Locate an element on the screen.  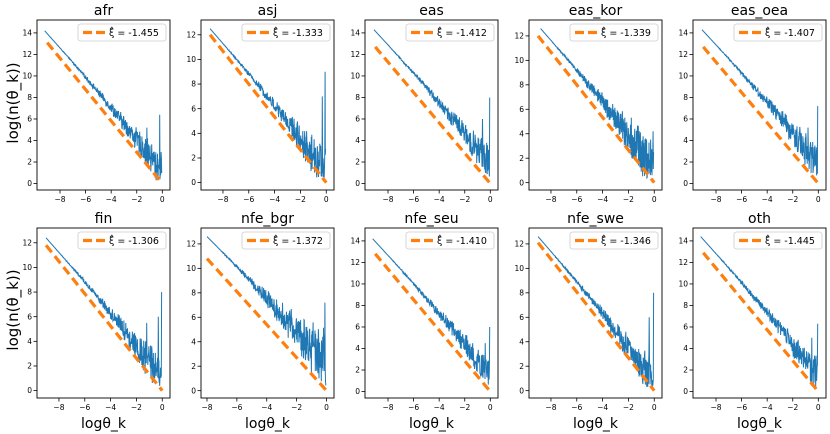
legend: ξ̂ = -1.455 is located at coordinates (122, 32).